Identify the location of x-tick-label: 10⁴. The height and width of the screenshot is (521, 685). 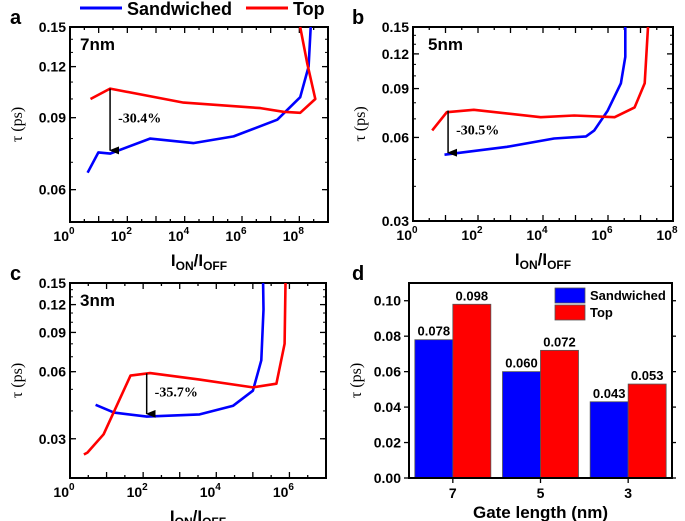
(211, 491).